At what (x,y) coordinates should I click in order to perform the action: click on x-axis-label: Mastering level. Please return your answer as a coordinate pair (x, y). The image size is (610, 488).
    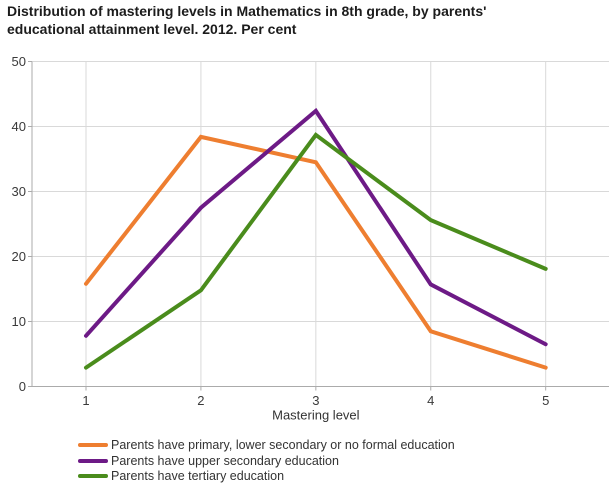
    Looking at the image, I should click on (316, 415).